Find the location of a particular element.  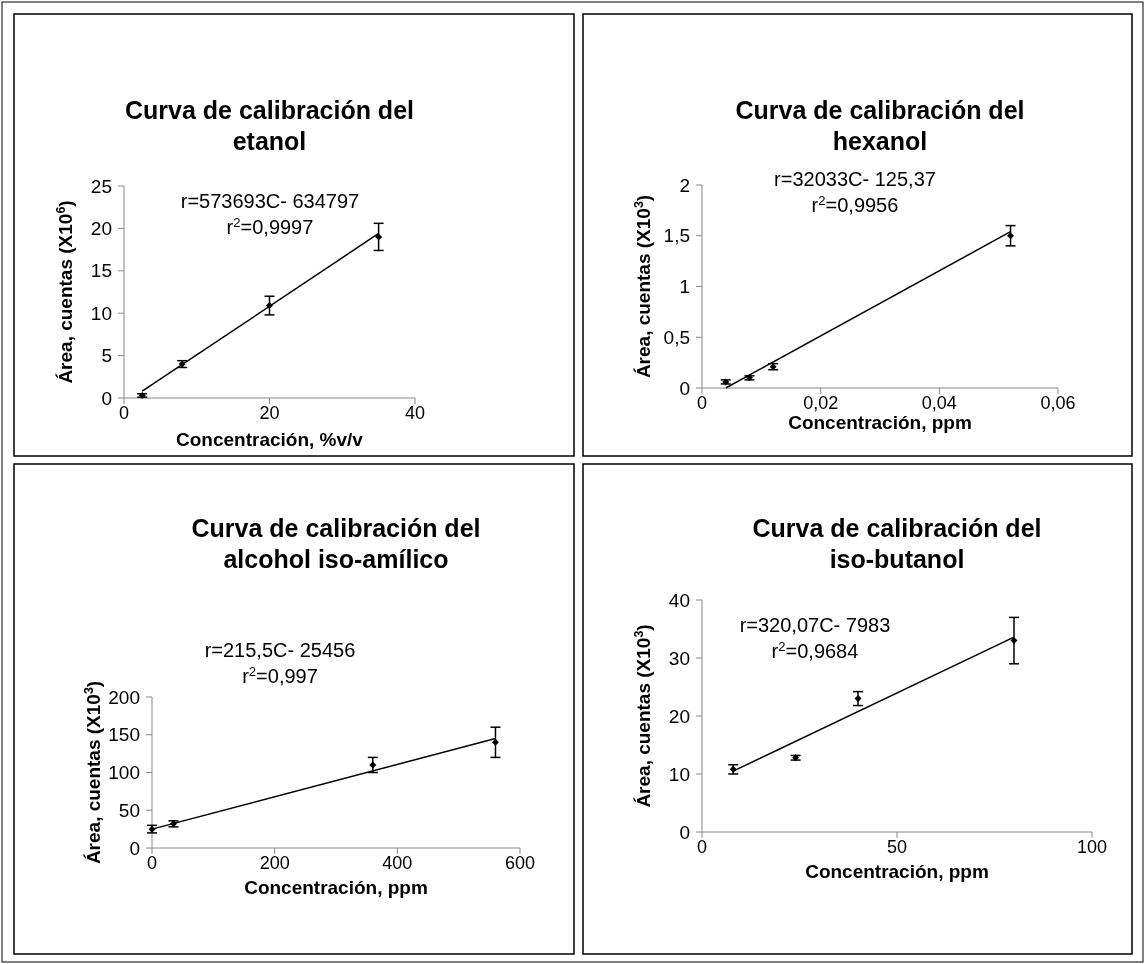

annotation: r=32033C- 125,37 is located at coordinates (855, 179).